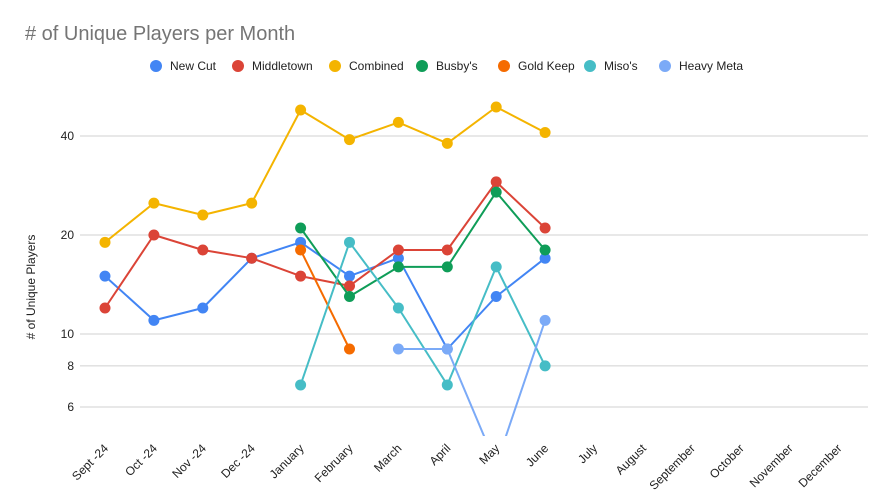 This screenshot has height=501, width=871. What do you see at coordinates (70, 366) in the screenshot?
I see `y-tick-label: 8` at bounding box center [70, 366].